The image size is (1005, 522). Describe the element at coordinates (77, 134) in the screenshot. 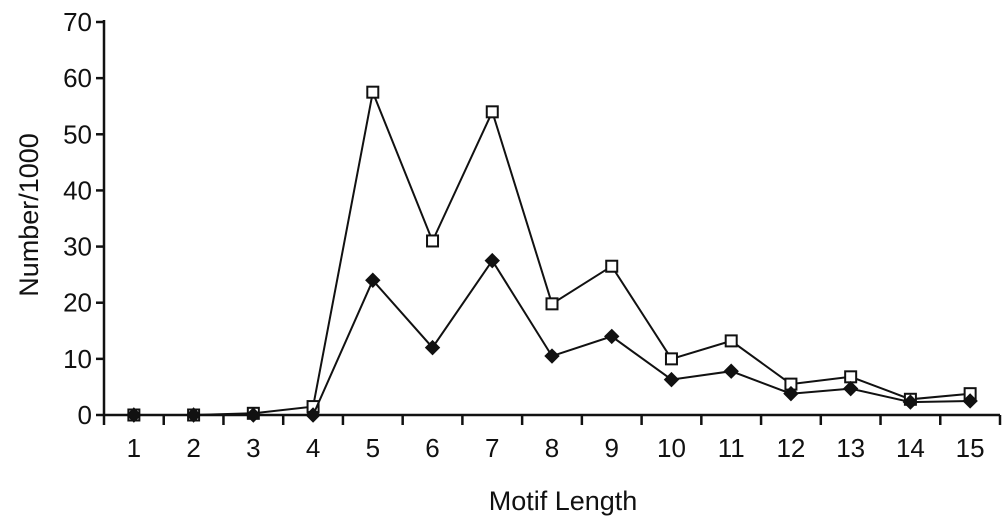

I see `y-tick-label: 50` at that location.